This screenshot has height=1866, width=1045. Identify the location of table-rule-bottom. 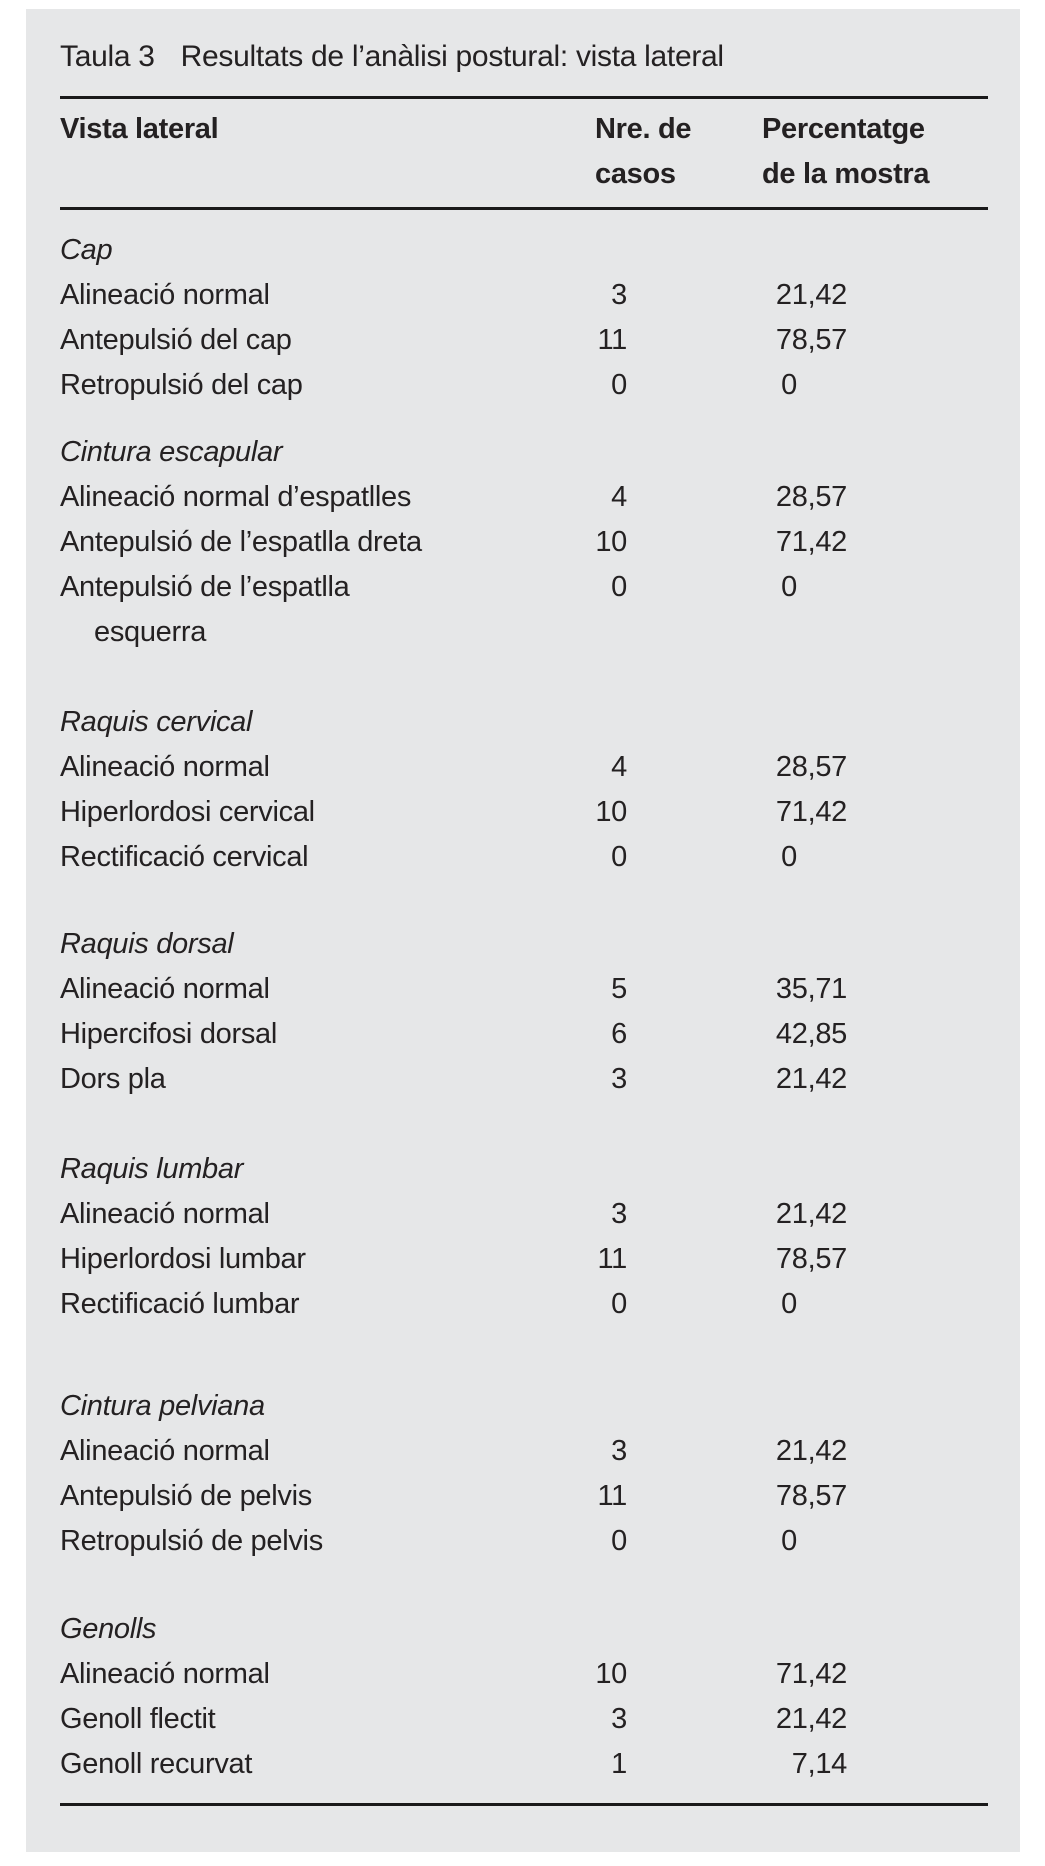
(524, 1804).